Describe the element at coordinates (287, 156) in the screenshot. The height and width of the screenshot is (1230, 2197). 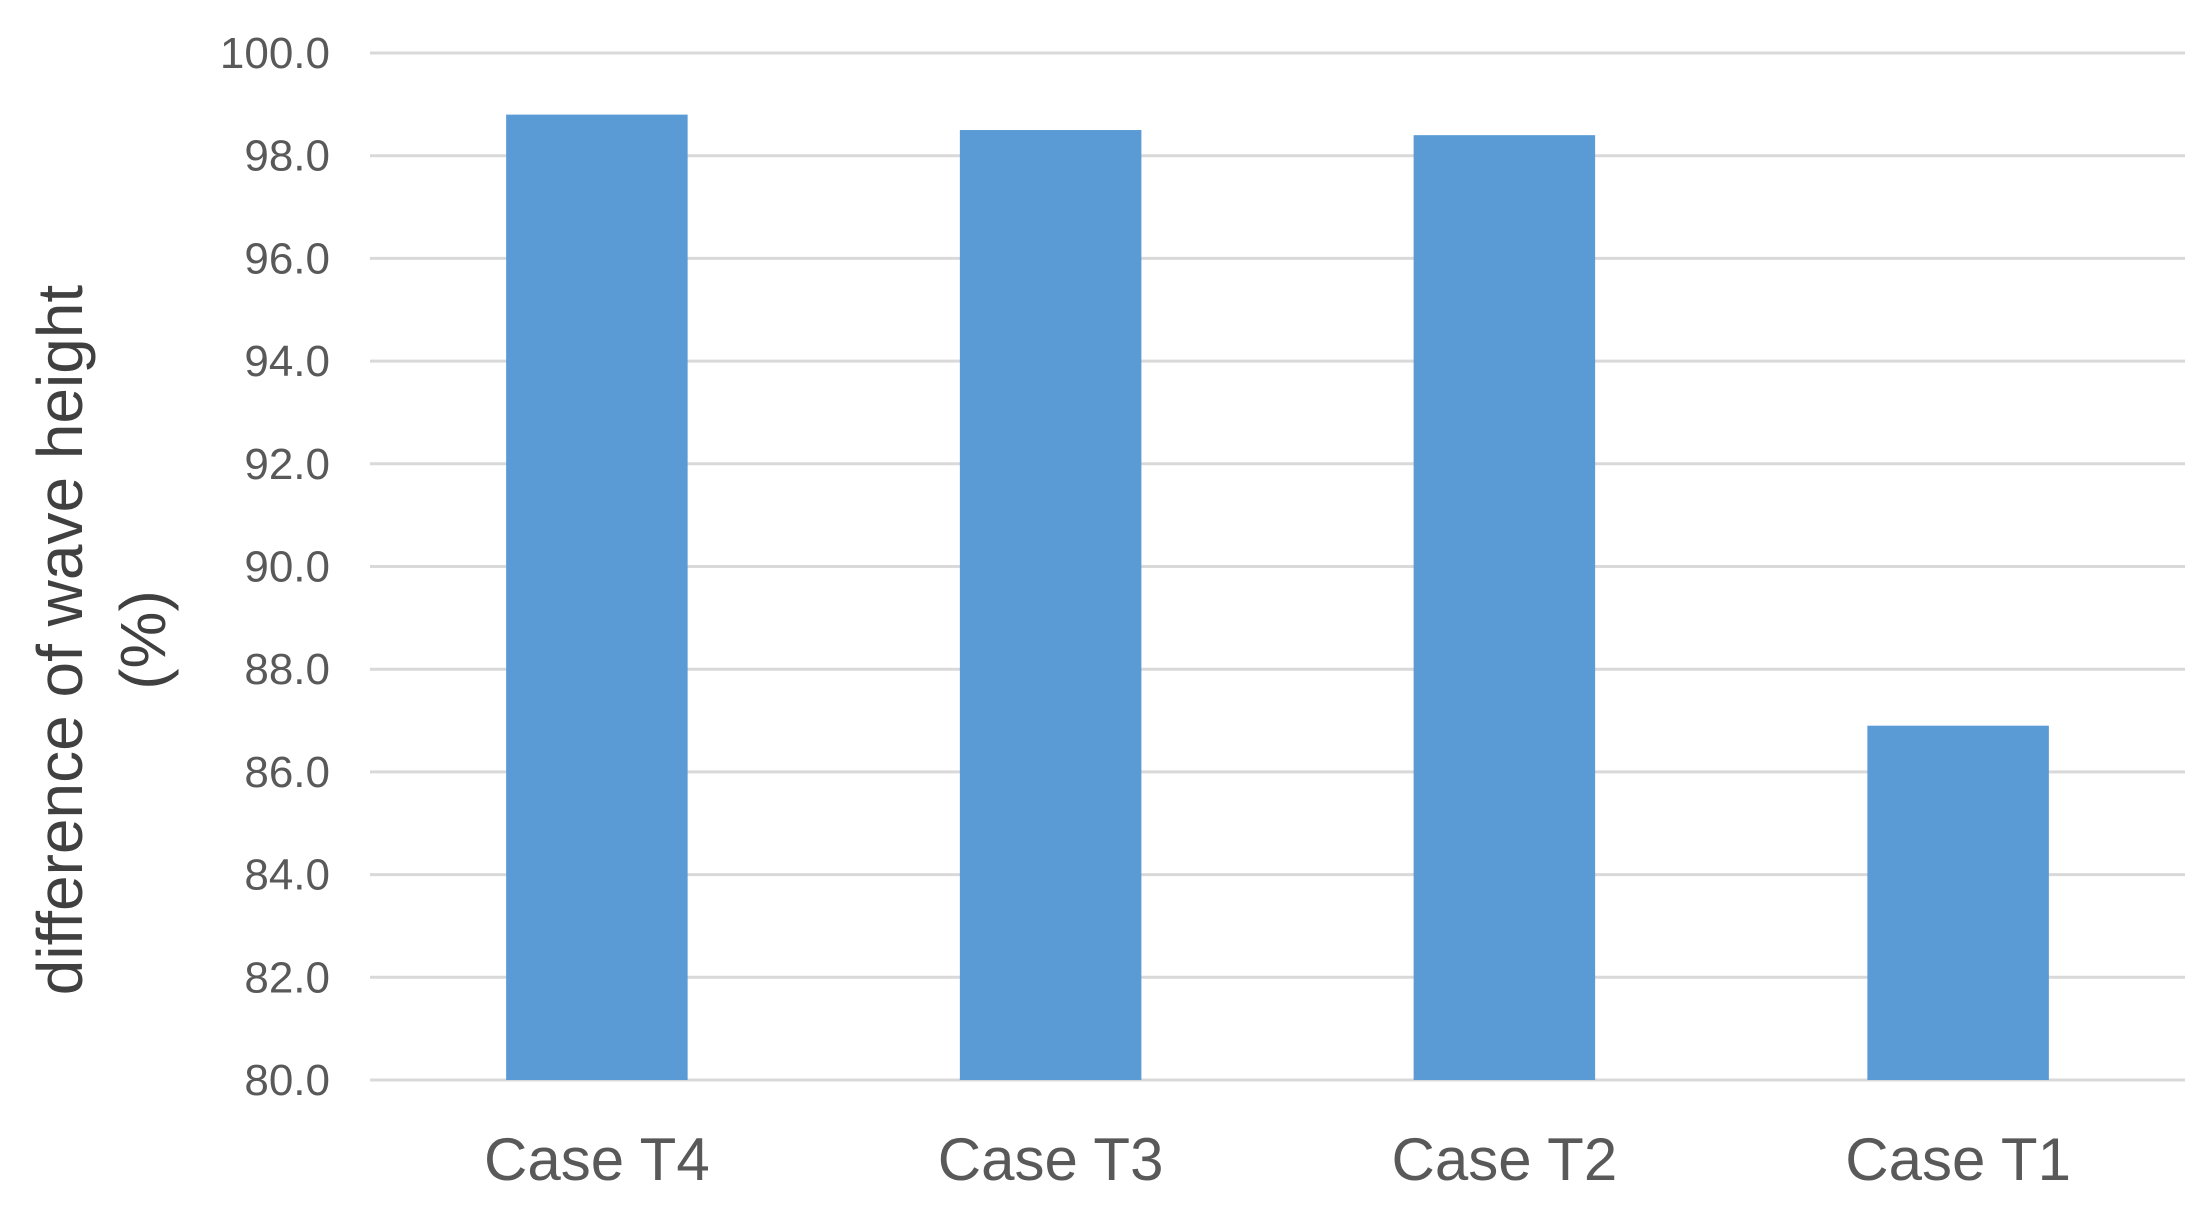
I see `y-tick-label: 98.0` at that location.